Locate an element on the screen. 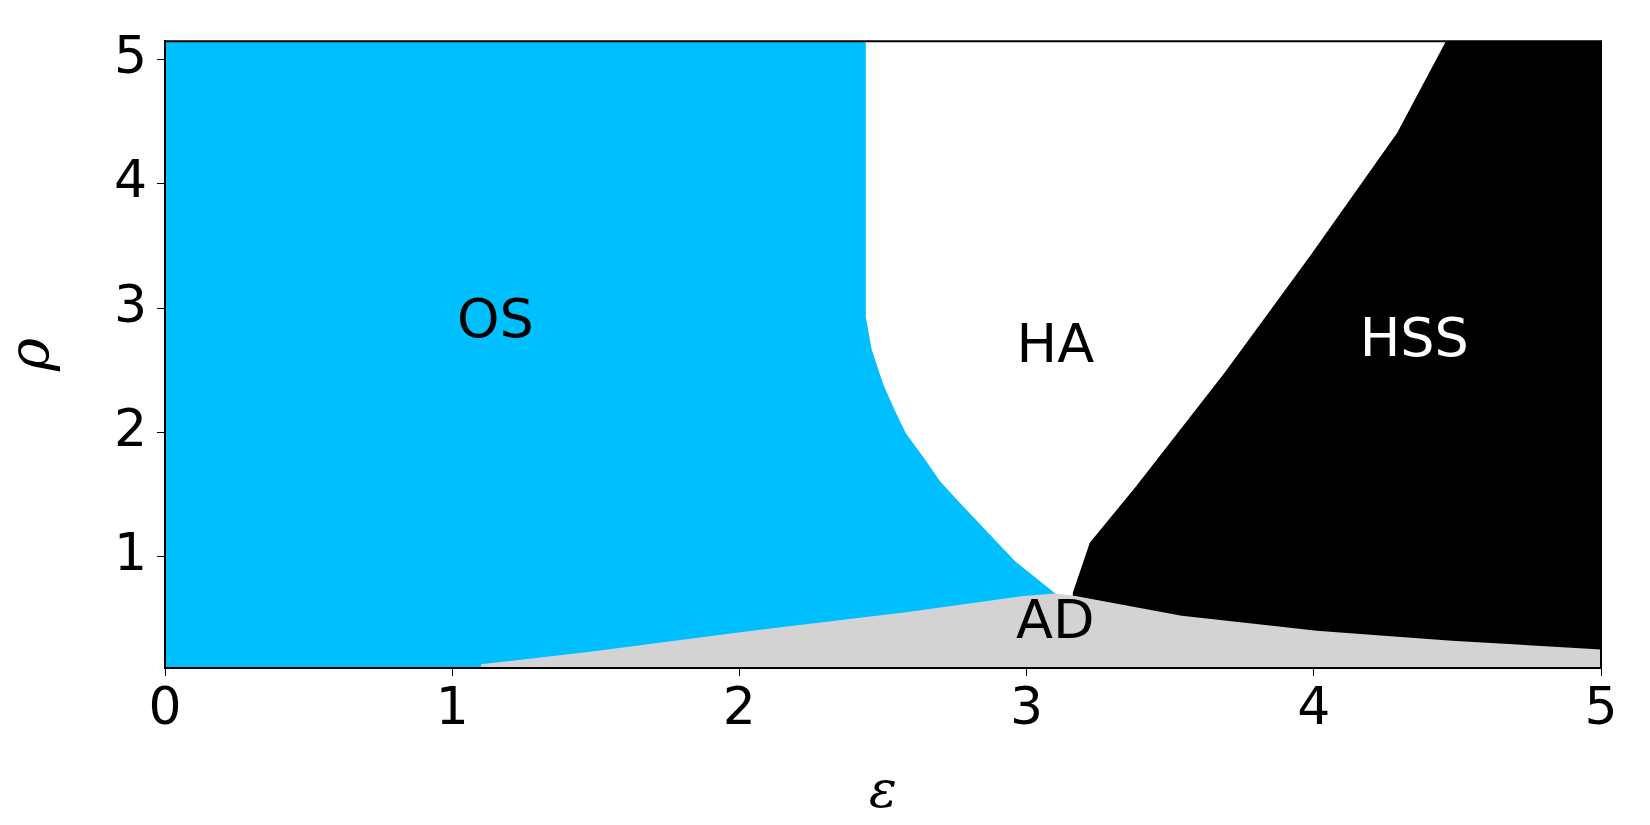  annotation: HA is located at coordinates (1055, 344).